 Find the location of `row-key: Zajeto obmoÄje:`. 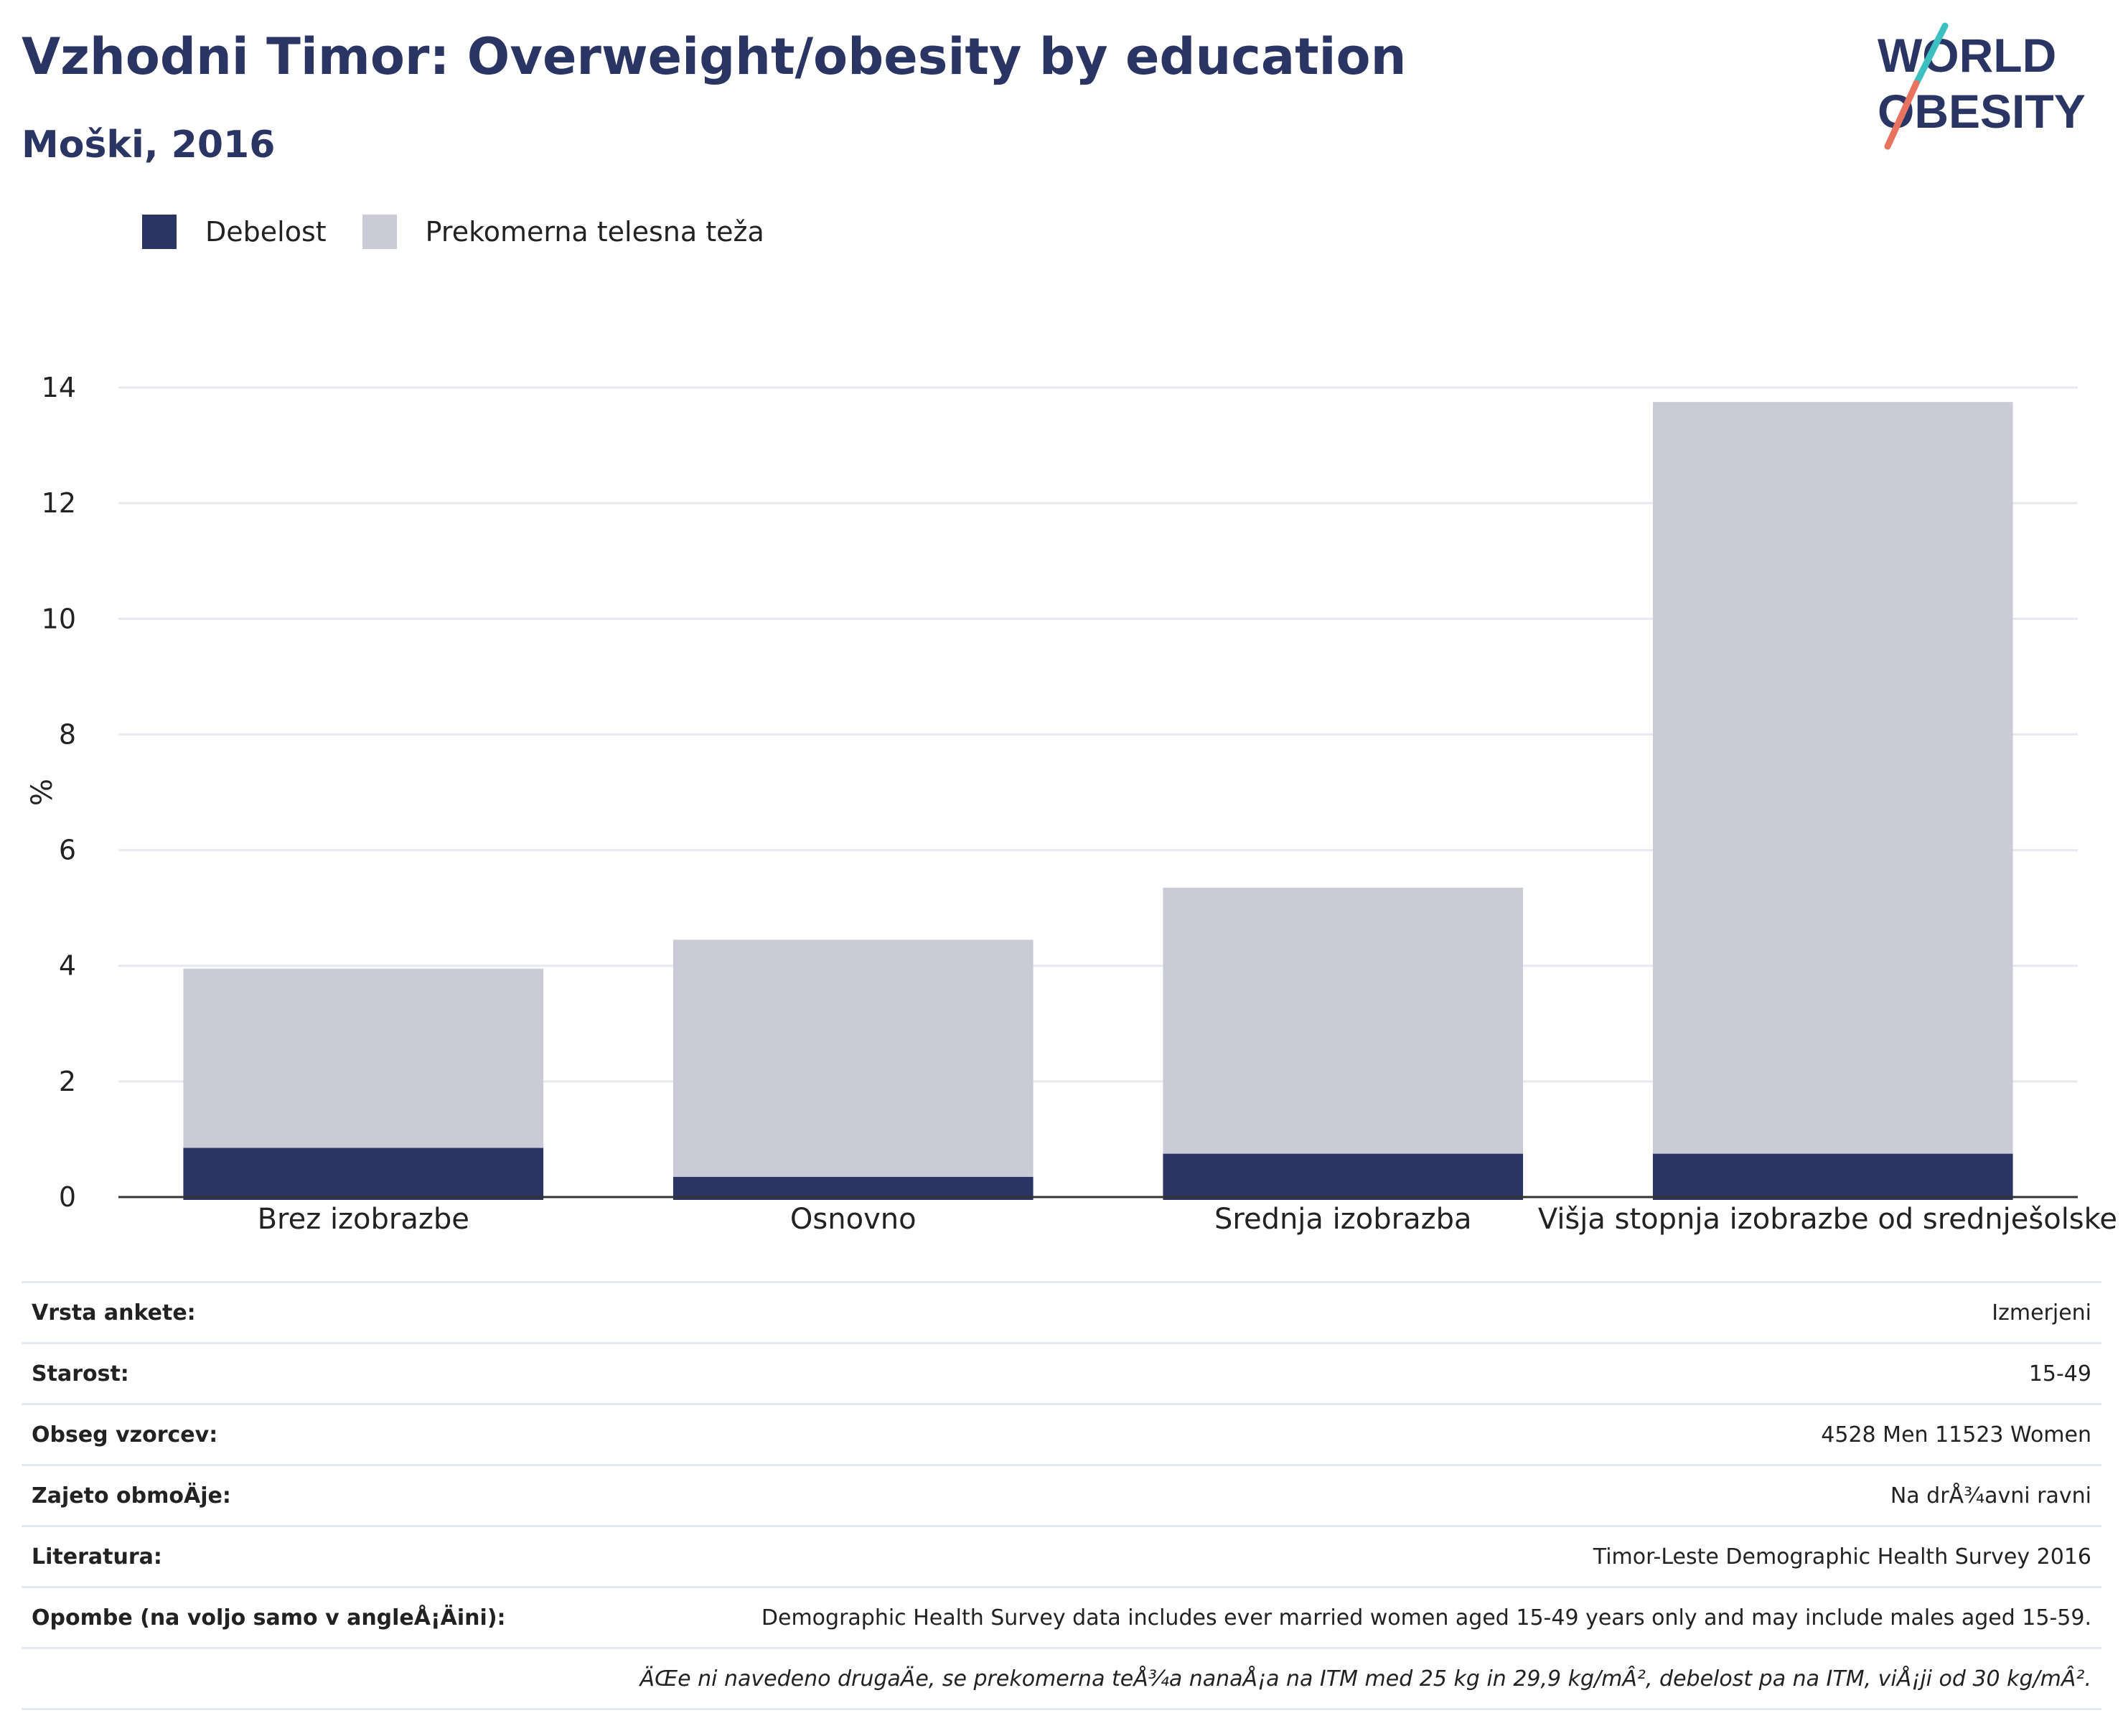

row-key: Zajeto obmoÄje: is located at coordinates (283, 1495).